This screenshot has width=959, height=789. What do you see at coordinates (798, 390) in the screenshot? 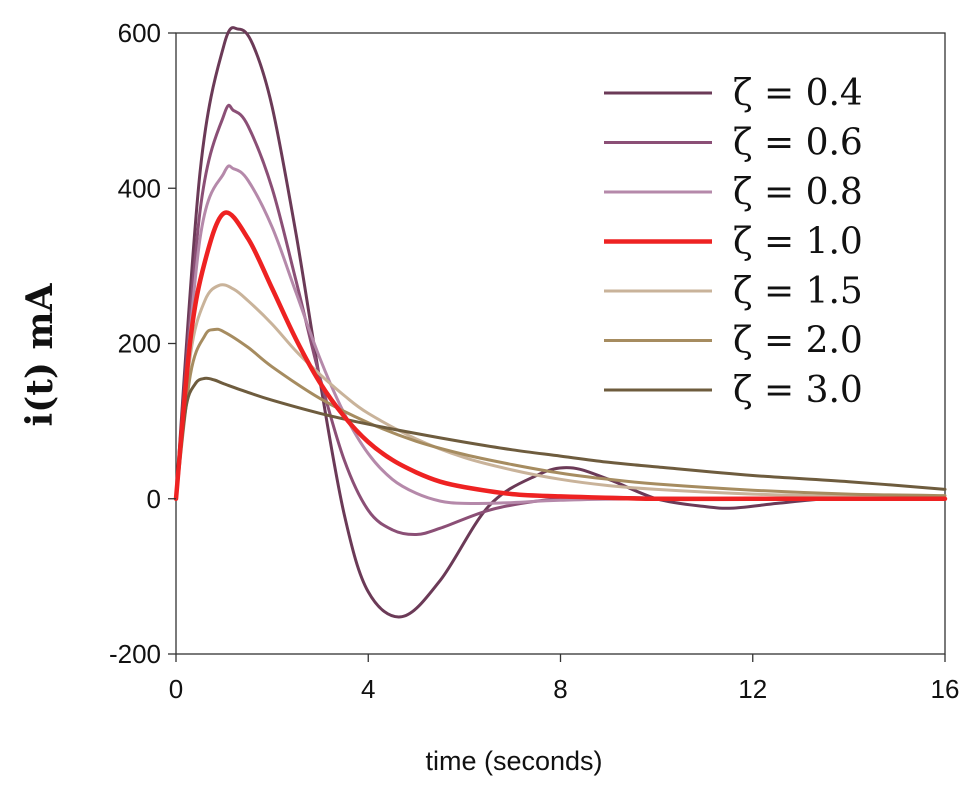
I see `legend-label-7: ζ = 3.0` at bounding box center [798, 390].